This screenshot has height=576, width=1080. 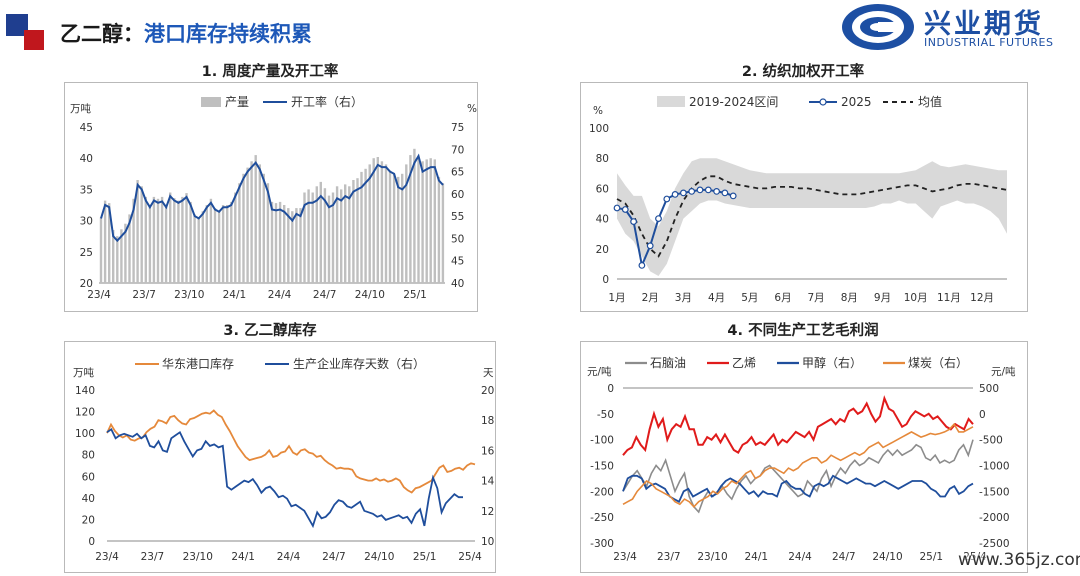 What do you see at coordinates (85, 434) in the screenshot?
I see `chart3-y-left-tick: 100` at bounding box center [85, 434].